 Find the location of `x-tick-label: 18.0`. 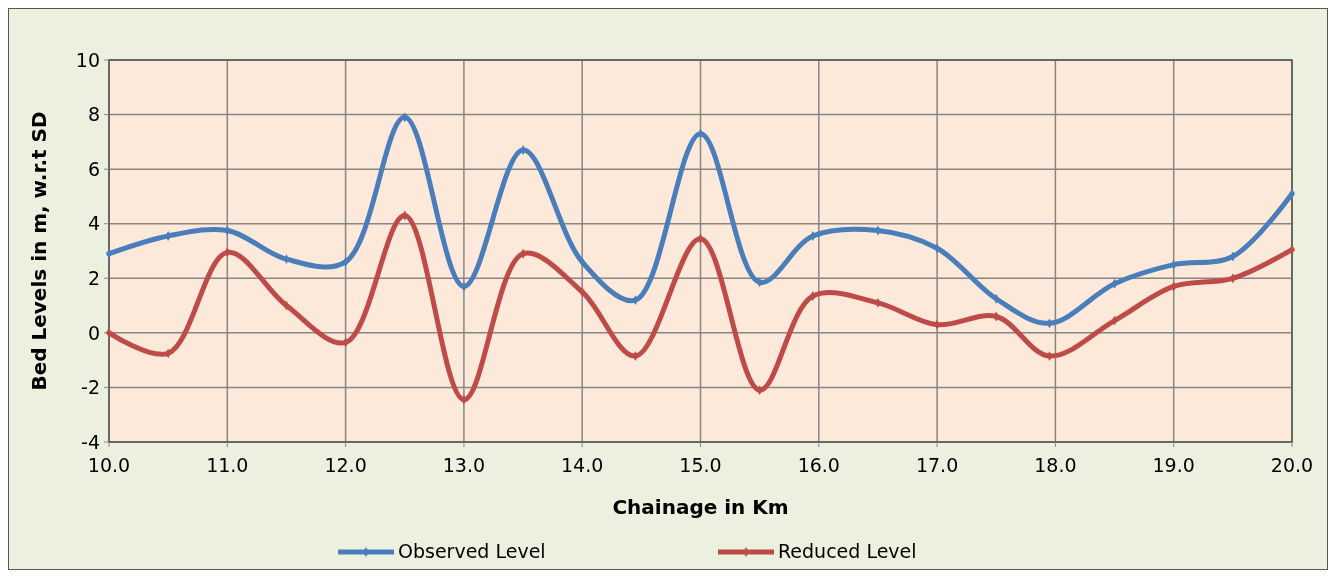

x-tick-label: 18.0 is located at coordinates (1055, 465).